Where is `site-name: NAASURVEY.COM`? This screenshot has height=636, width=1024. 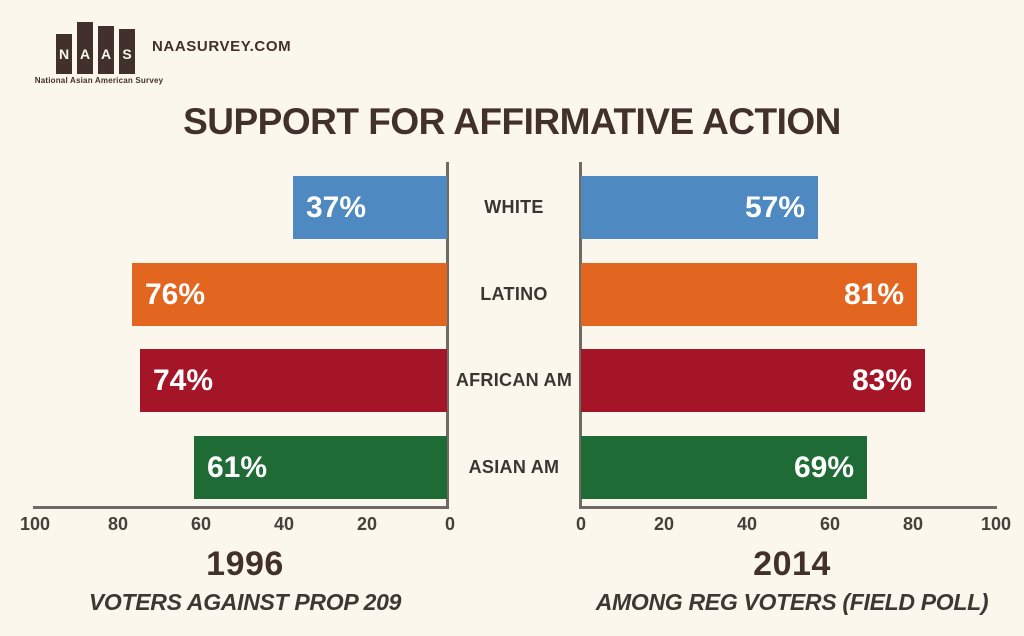
site-name: NAASURVEY.COM is located at coordinates (222, 46).